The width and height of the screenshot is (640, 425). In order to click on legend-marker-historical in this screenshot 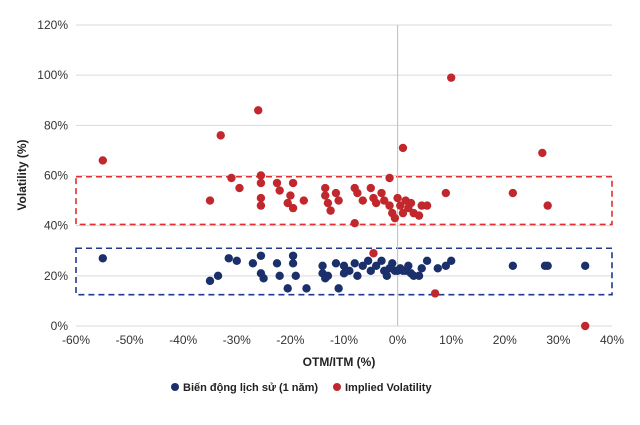, I will do `click(175, 387)`.